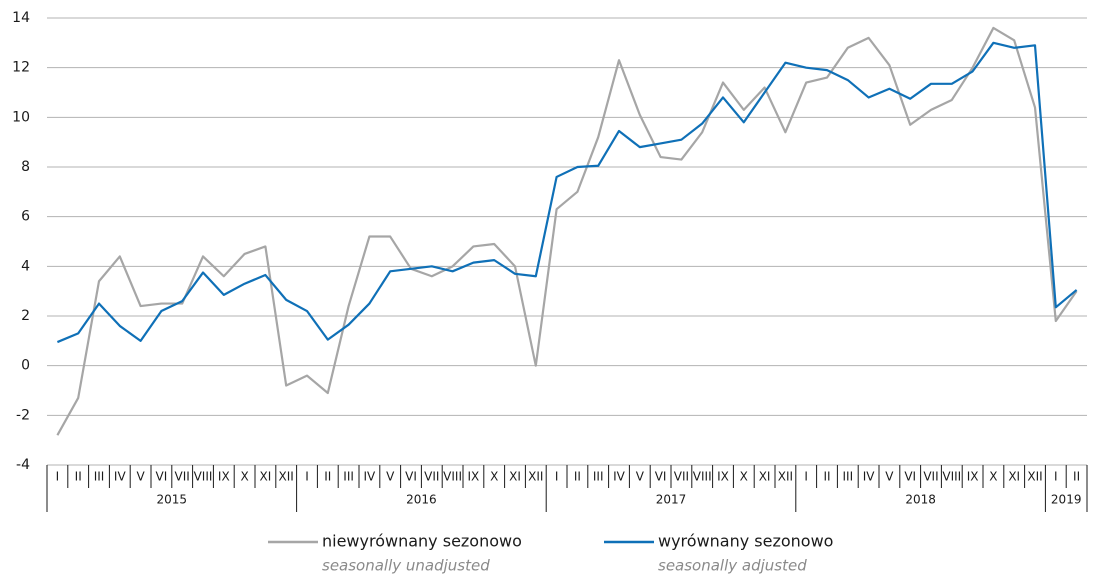 The image size is (1093, 578). What do you see at coordinates (21, 18) in the screenshot?
I see `y-tick-label: 14` at bounding box center [21, 18].